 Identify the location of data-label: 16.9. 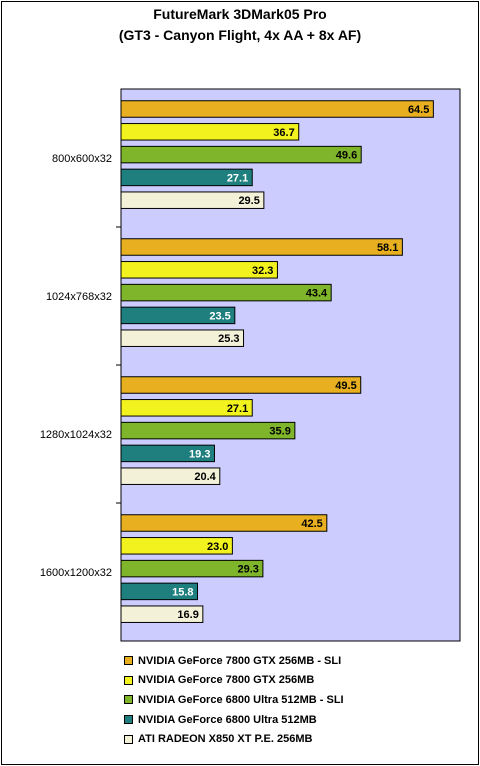
(187, 615).